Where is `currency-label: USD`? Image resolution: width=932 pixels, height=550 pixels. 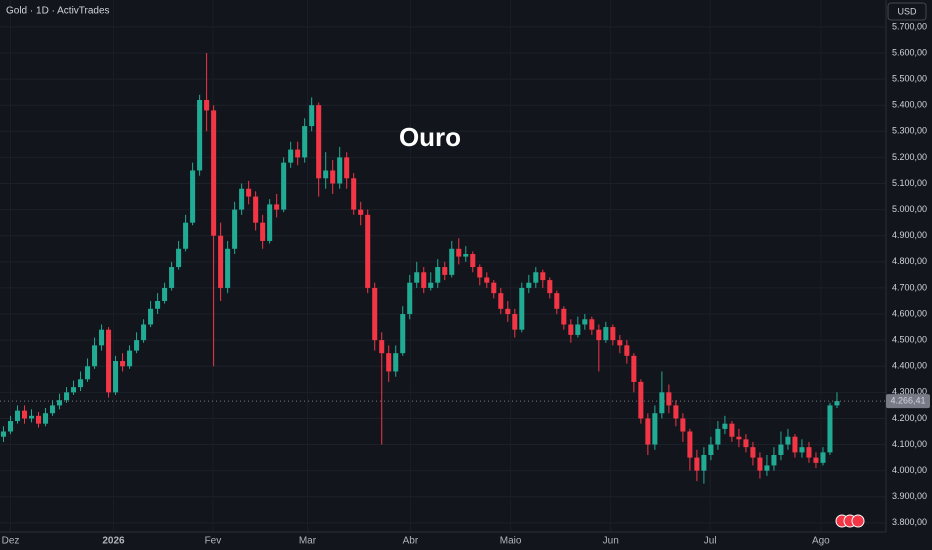
currency-label: USD is located at coordinates (907, 11).